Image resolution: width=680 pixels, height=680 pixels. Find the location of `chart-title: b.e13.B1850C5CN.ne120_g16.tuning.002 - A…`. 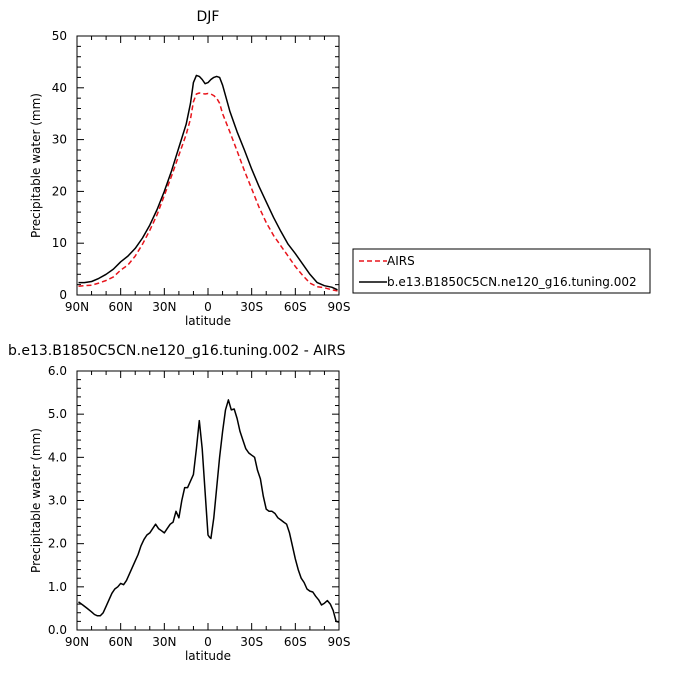

chart-title: b.e13.B1850C5CN.ne120_g16.tuning.002 - A… is located at coordinates (177, 351).